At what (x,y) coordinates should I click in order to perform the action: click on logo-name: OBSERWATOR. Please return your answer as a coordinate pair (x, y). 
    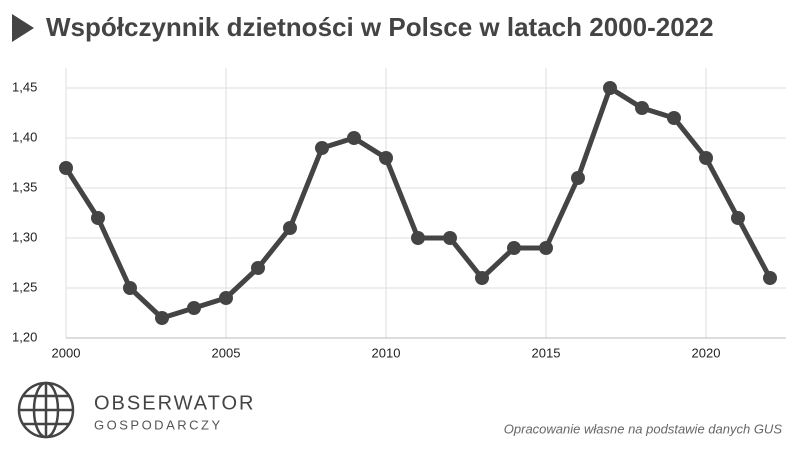
    Looking at the image, I should click on (175, 403).